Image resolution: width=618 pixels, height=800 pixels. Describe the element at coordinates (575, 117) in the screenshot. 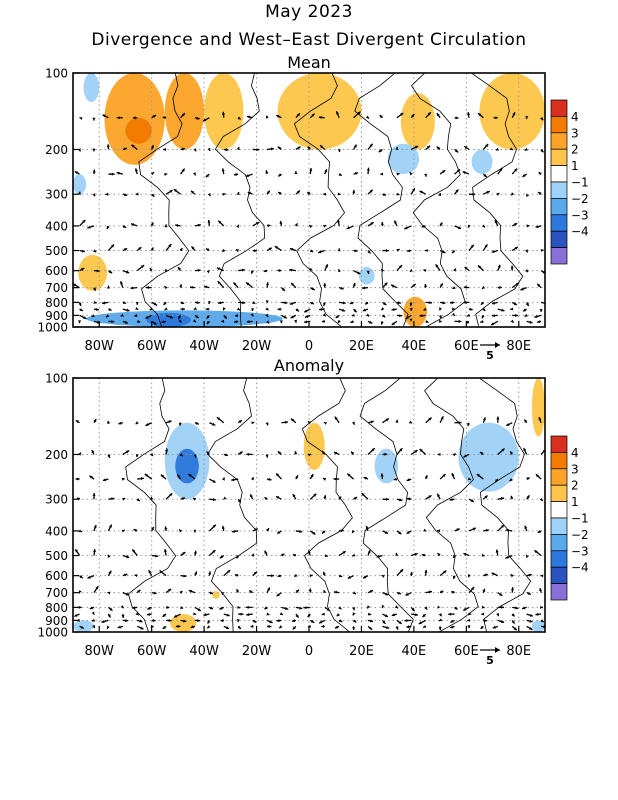

I see `colorbar-label: 4` at that location.